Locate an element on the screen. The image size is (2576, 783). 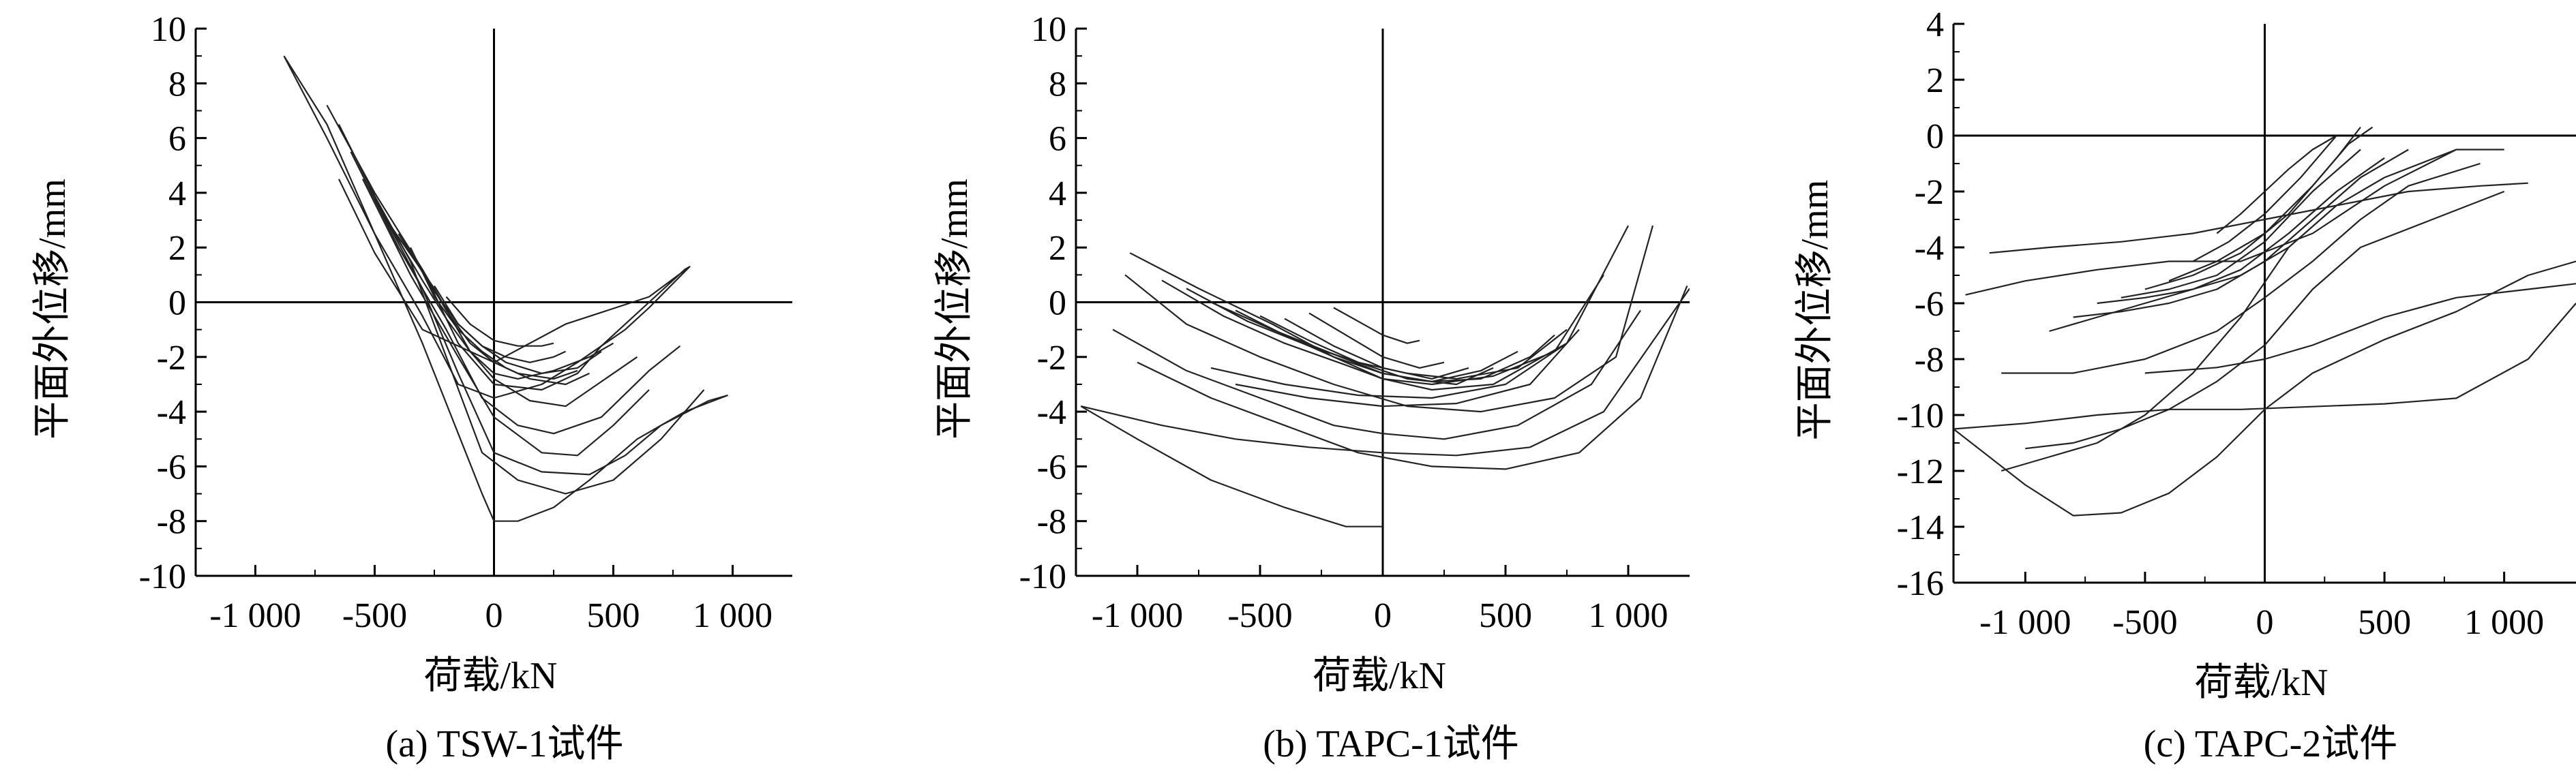
figure-caption: (c) TAPC-2试件 is located at coordinates (2270, 744).